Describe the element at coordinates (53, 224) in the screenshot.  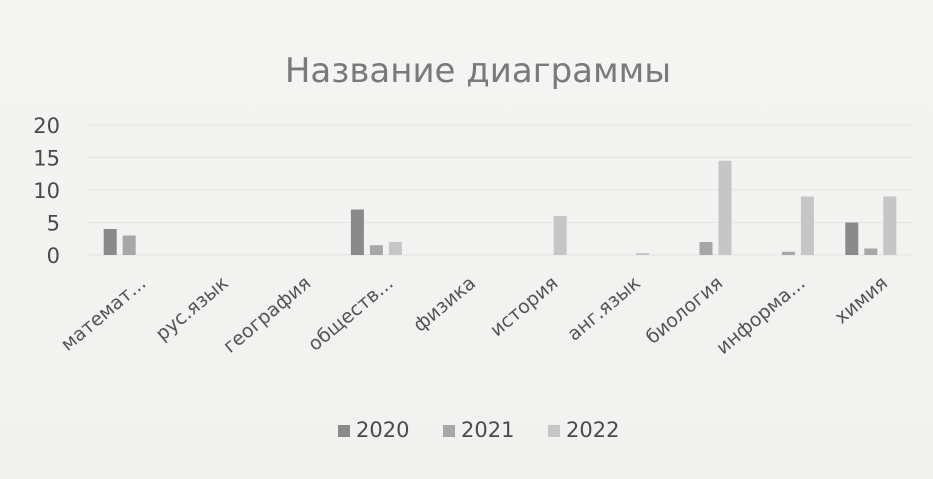
I see `y-tick-label: 5` at that location.